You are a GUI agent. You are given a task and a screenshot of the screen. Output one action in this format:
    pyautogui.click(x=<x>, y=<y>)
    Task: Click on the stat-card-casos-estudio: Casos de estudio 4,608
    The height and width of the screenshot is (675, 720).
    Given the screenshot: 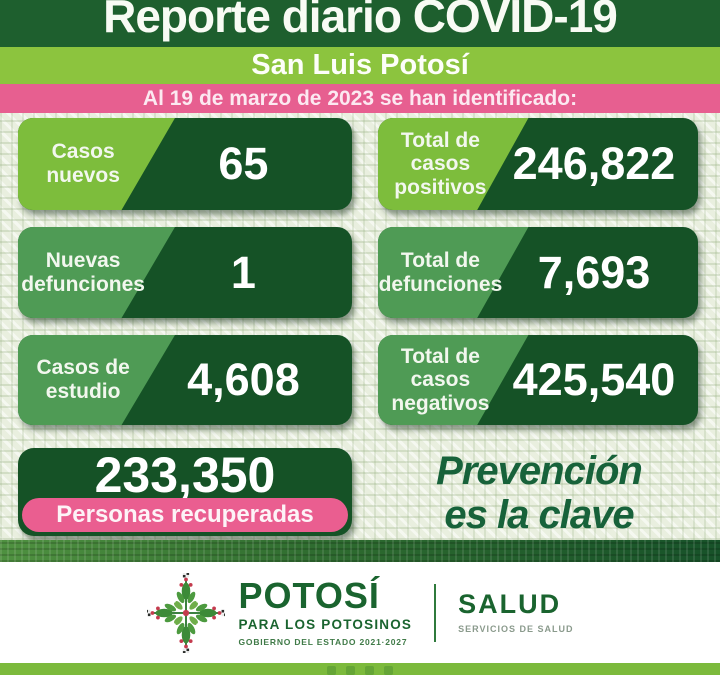 What is the action you would take?
    pyautogui.click(x=185, y=380)
    